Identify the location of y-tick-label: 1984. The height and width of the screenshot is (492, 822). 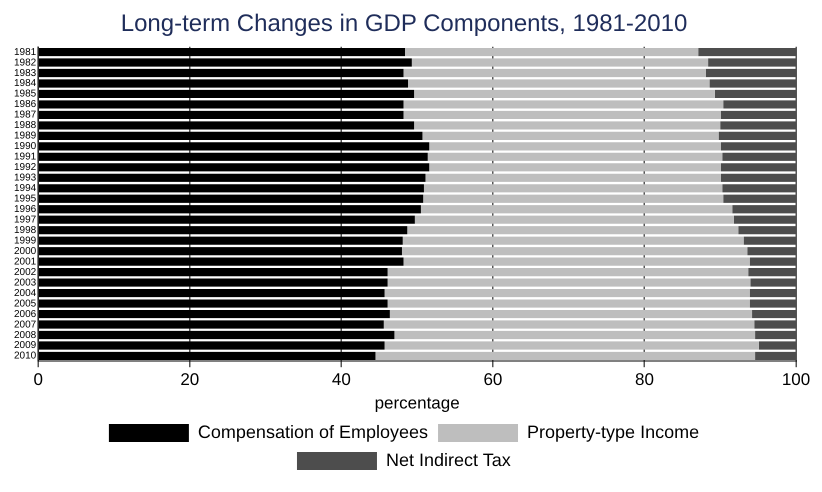
(25, 84).